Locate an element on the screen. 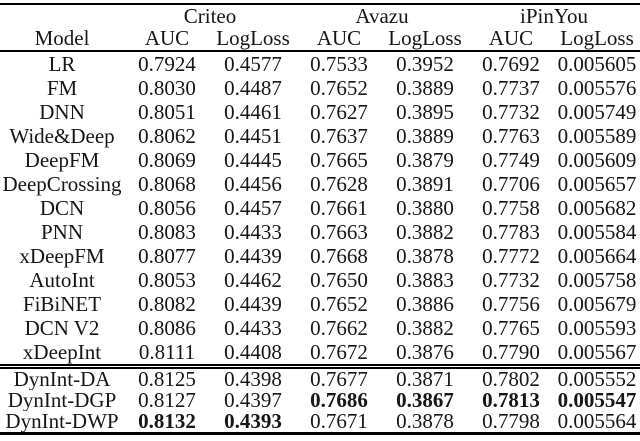 This screenshot has width=640, height=441. ipinyou-logloss: 0.005758 is located at coordinates (597, 280).